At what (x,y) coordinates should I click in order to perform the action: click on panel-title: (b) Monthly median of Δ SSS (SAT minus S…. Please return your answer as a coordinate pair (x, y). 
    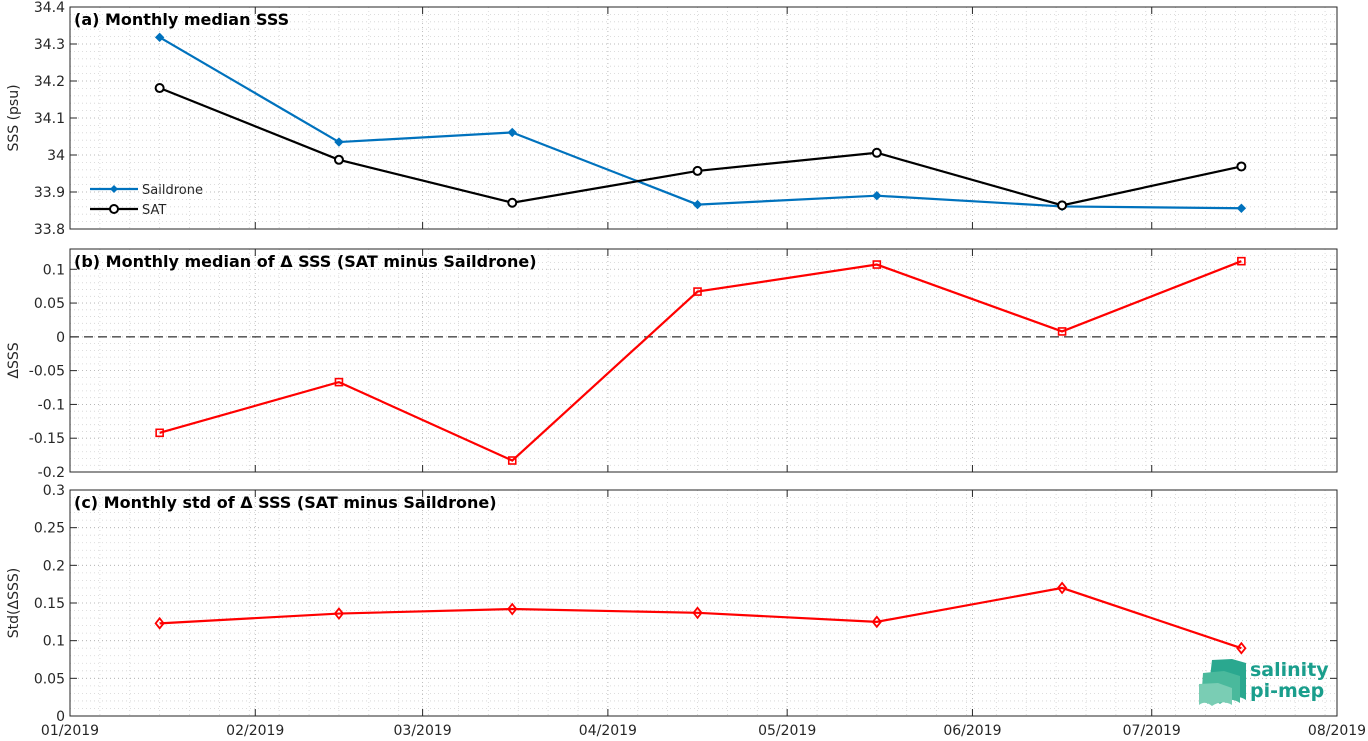
    Looking at the image, I should click on (305, 261).